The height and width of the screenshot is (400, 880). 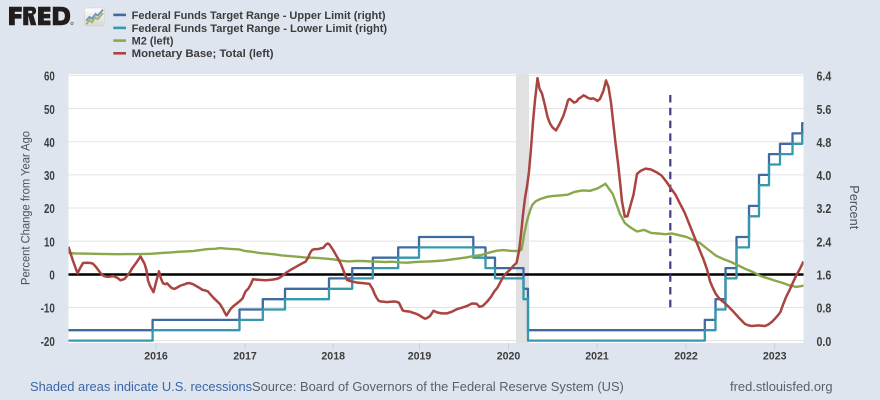 What do you see at coordinates (49, 242) in the screenshot?
I see `svg-text: 10` at bounding box center [49, 242].